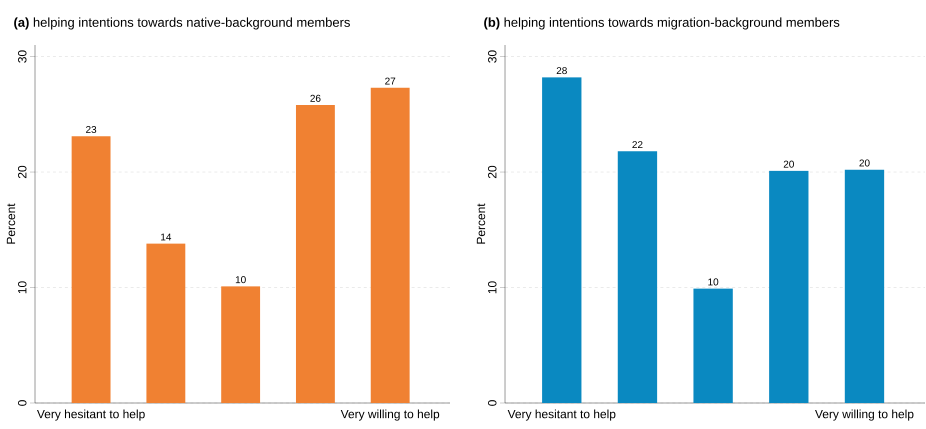 The height and width of the screenshot is (429, 926). What do you see at coordinates (662, 23) in the screenshot?
I see `chart-title: (b) helping intentions towards migration-background members` at bounding box center [662, 23].